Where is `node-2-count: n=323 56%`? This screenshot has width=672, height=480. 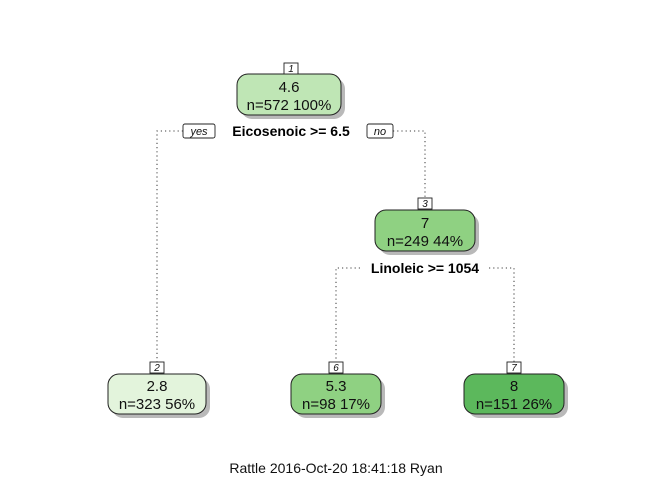 node-2-count: n=323 56% is located at coordinates (157, 404).